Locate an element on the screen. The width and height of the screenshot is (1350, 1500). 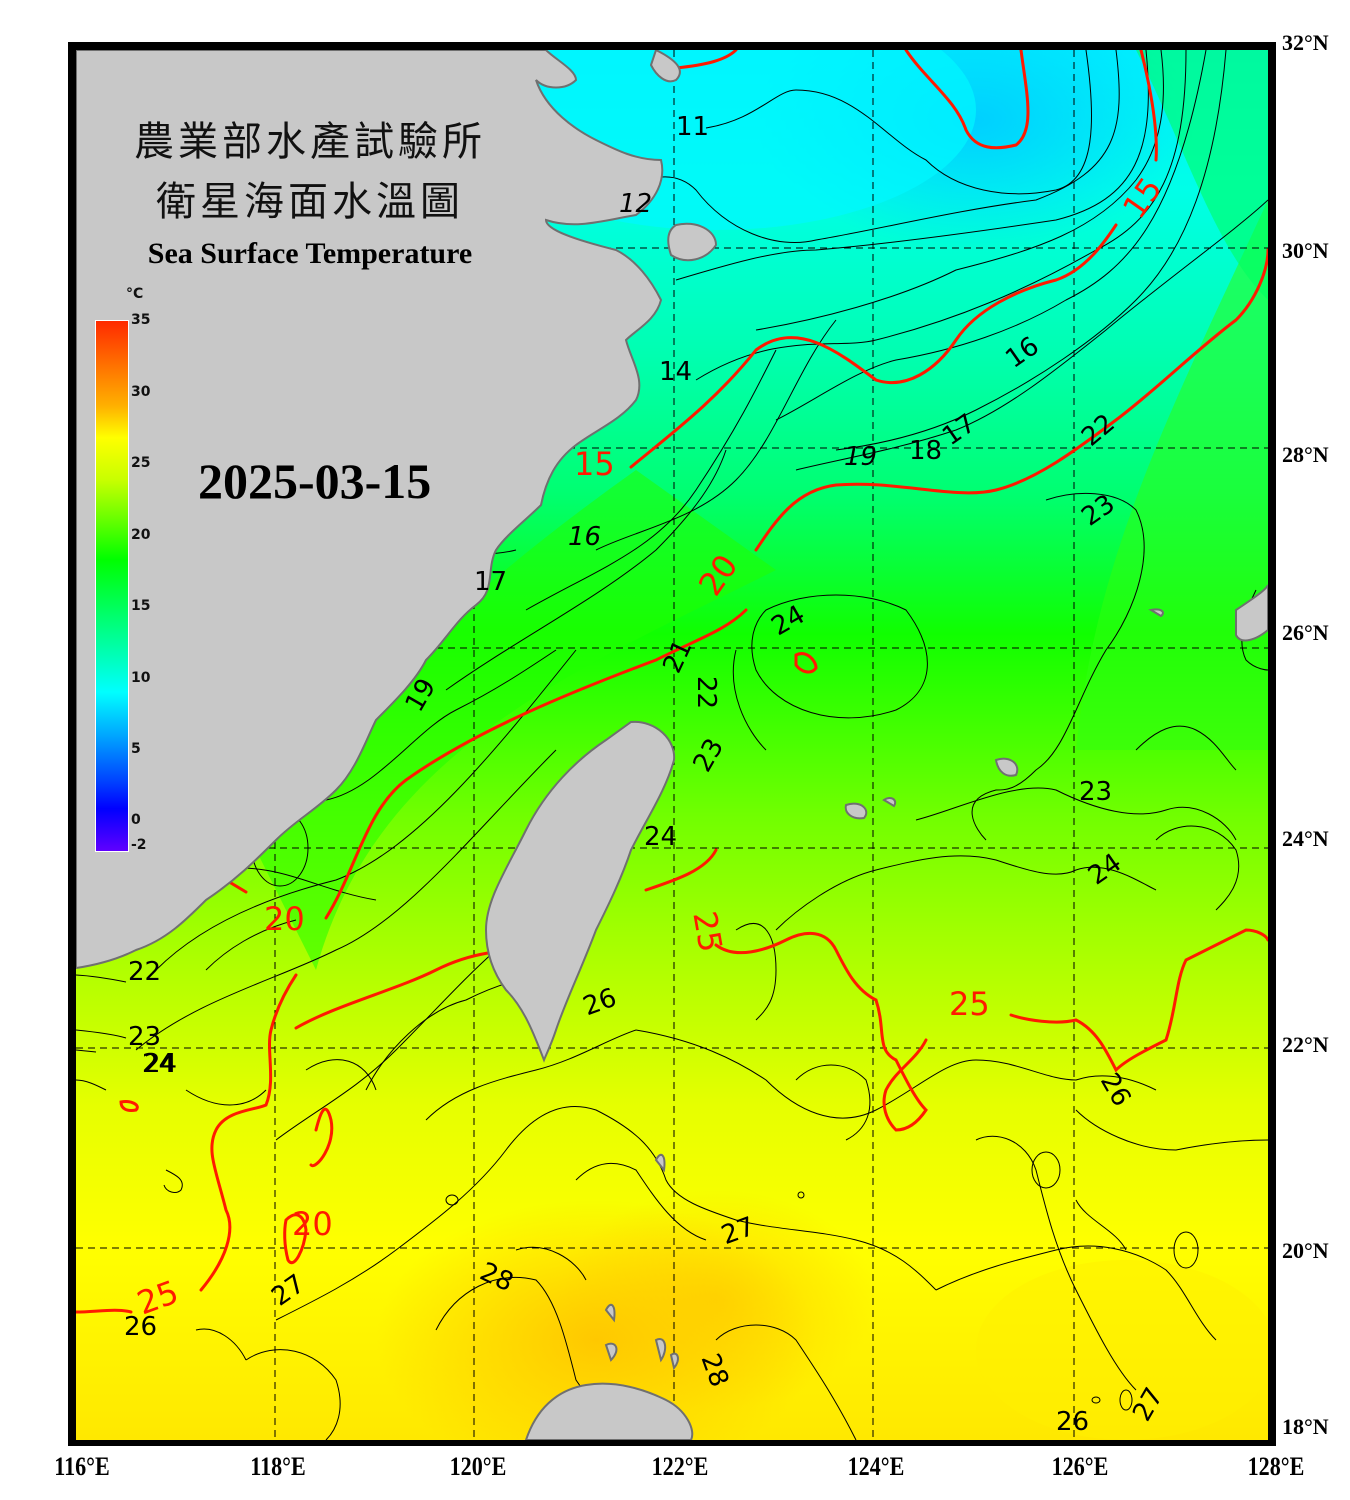
observation-date: 2025-03-15 is located at coordinates (315, 481).